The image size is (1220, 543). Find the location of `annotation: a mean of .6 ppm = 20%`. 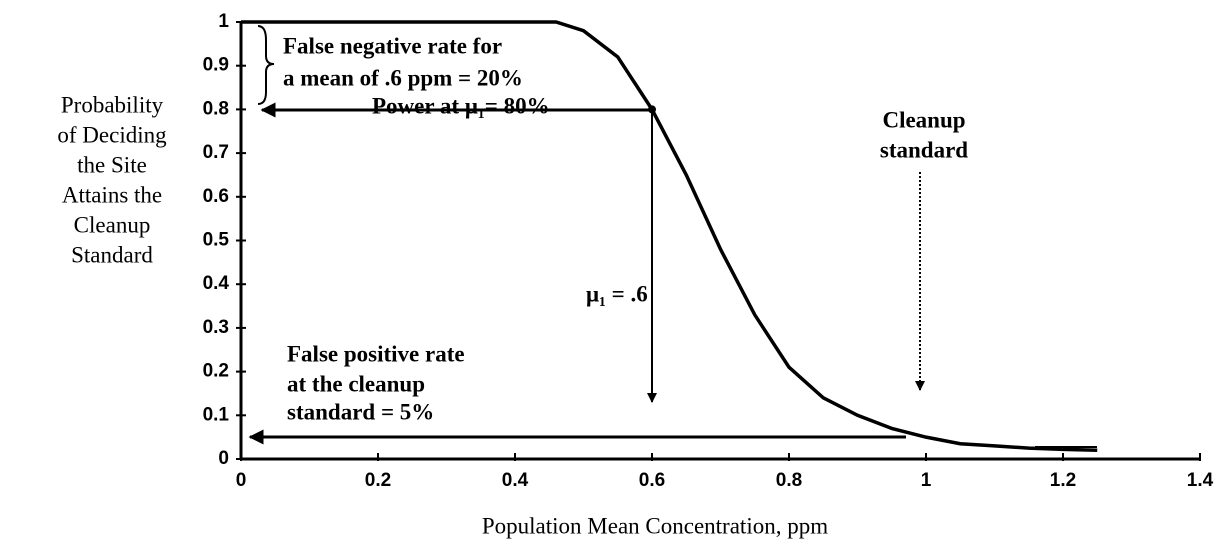

annotation: a mean of .6 ppm = 20% is located at coordinates (403, 77).